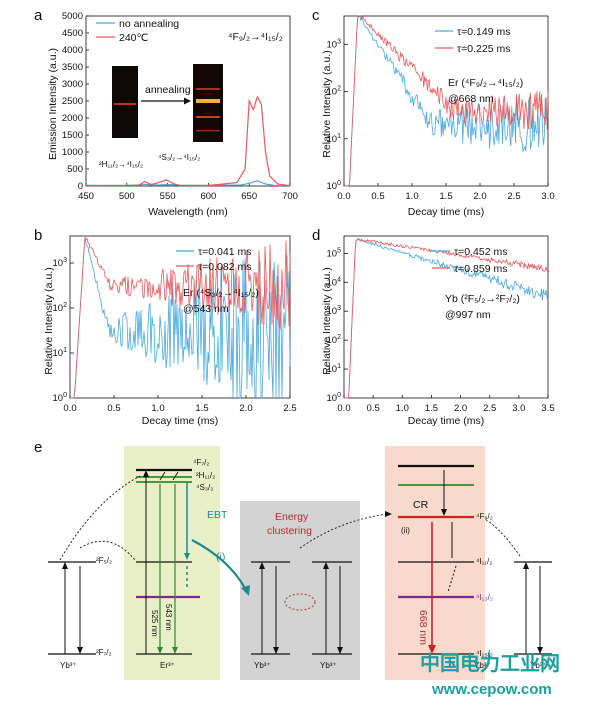 The width and height of the screenshot is (600, 718). I want to click on panel-d-xlabel: Decay time (ms), so click(446, 421).